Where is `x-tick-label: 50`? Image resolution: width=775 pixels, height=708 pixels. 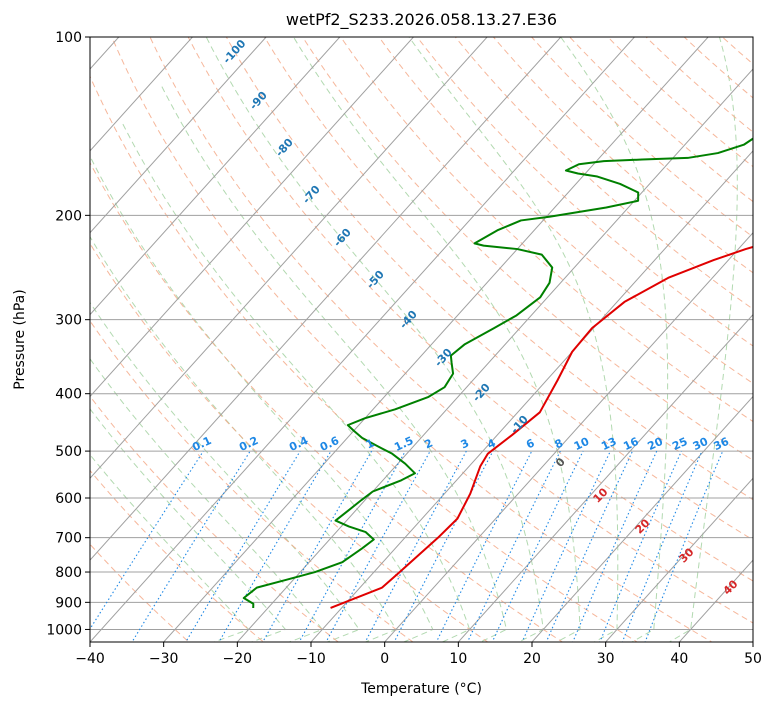 x-tick-label: 50 is located at coordinates (753, 659).